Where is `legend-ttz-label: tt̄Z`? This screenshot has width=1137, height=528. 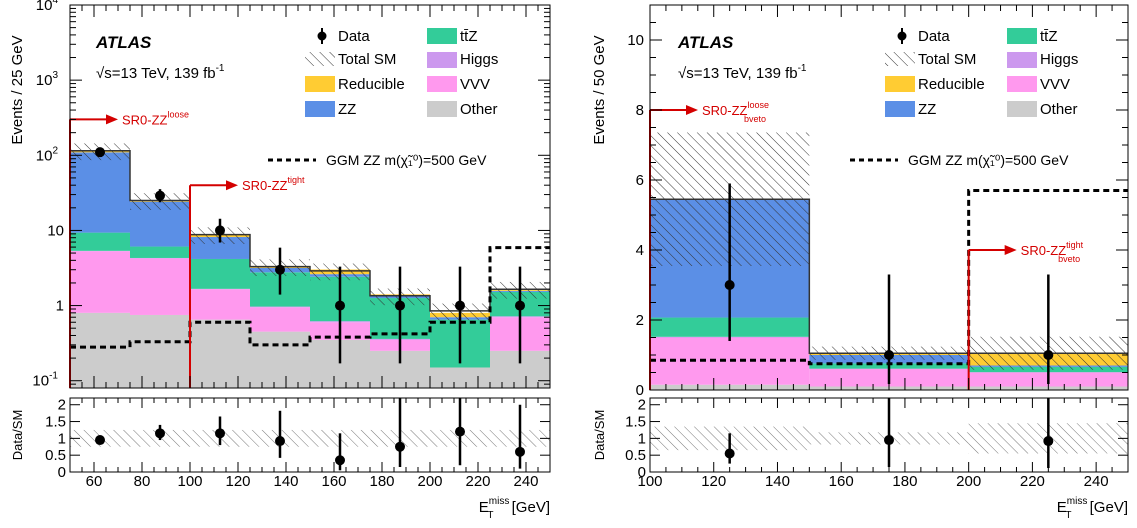 legend-ttz-label: tt̄Z is located at coordinates (1049, 36).